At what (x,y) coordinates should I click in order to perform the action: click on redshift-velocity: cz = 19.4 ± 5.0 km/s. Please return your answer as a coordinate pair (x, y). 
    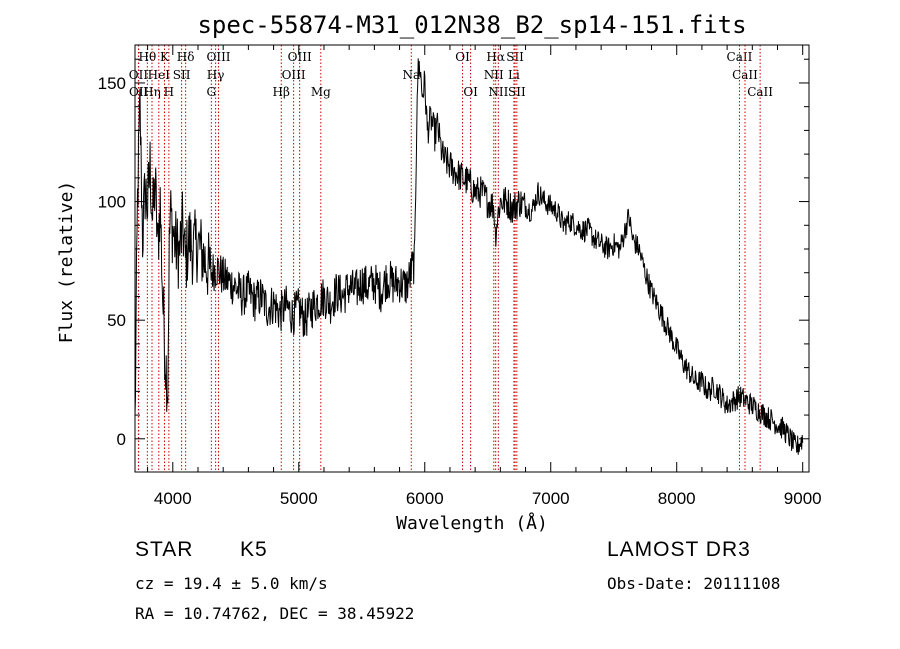
    Looking at the image, I should click on (231, 583).